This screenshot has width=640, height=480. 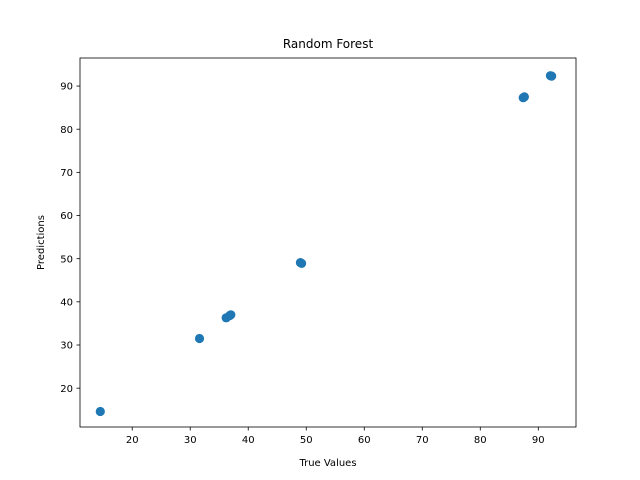 What do you see at coordinates (66, 259) in the screenshot?
I see `y-tick-label: 50` at bounding box center [66, 259].